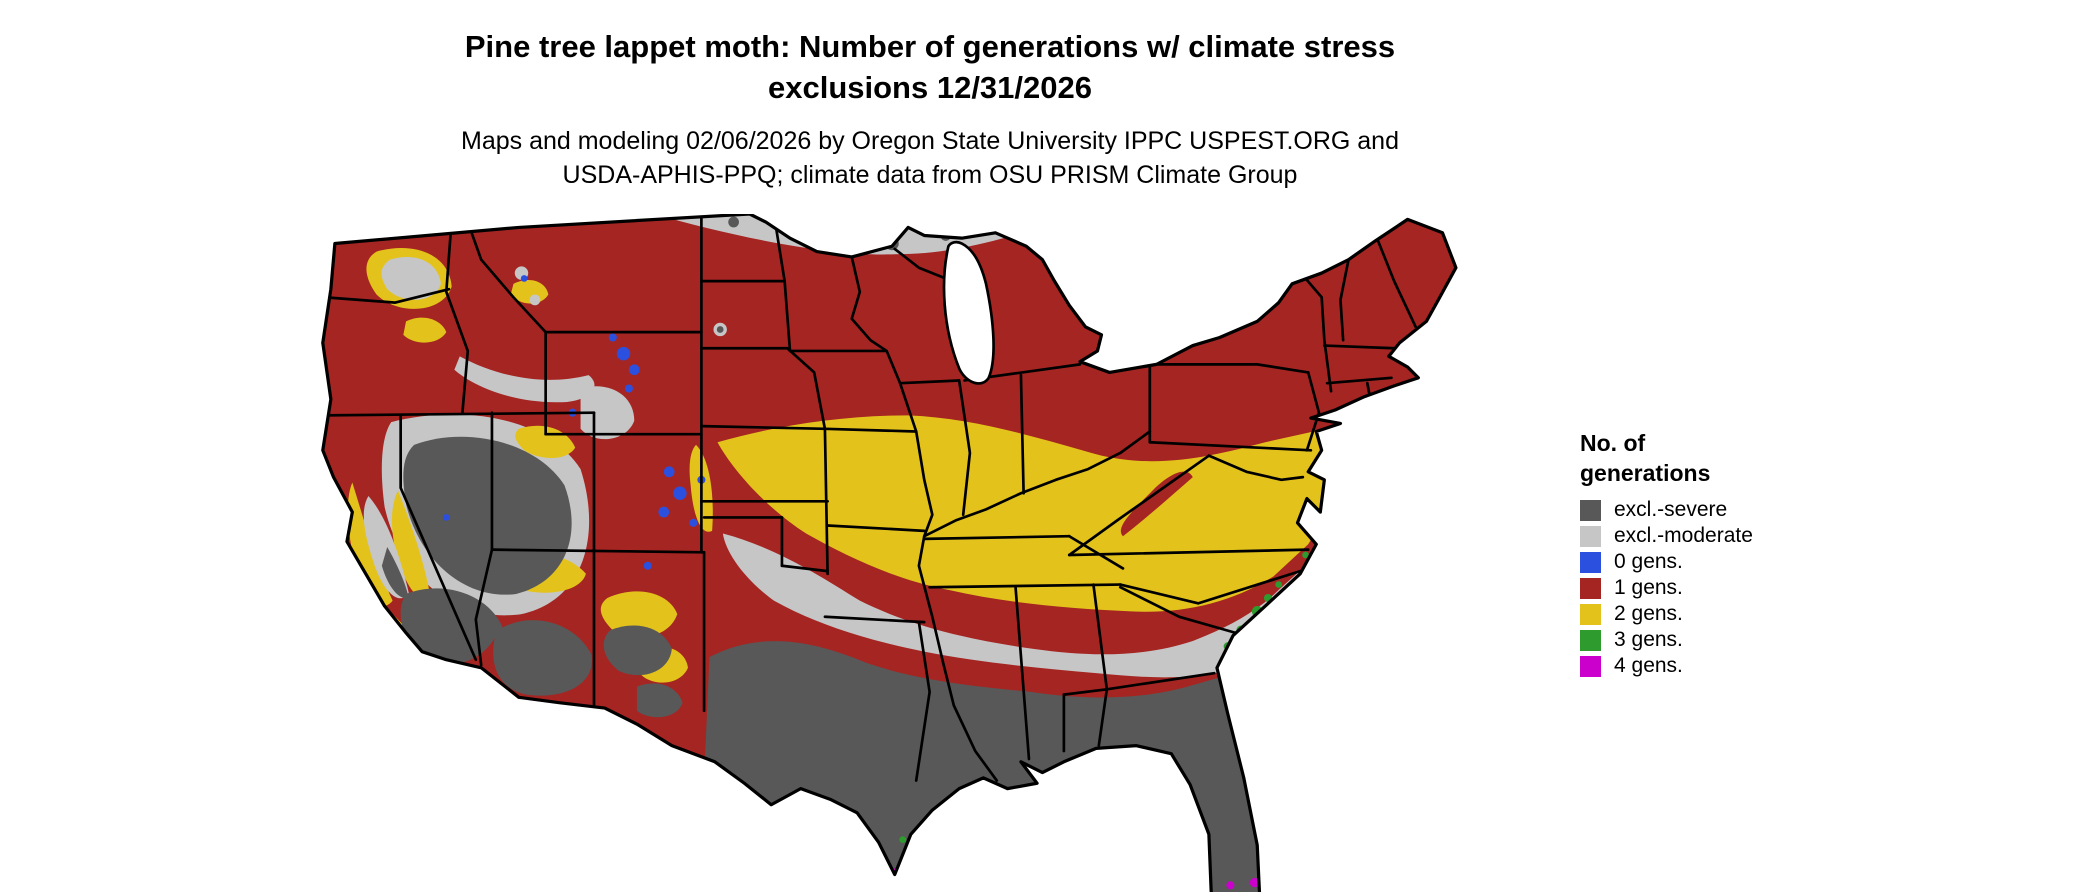 The width and height of the screenshot is (2100, 892). I want to click on legend-label: 1 gens., so click(1648, 587).